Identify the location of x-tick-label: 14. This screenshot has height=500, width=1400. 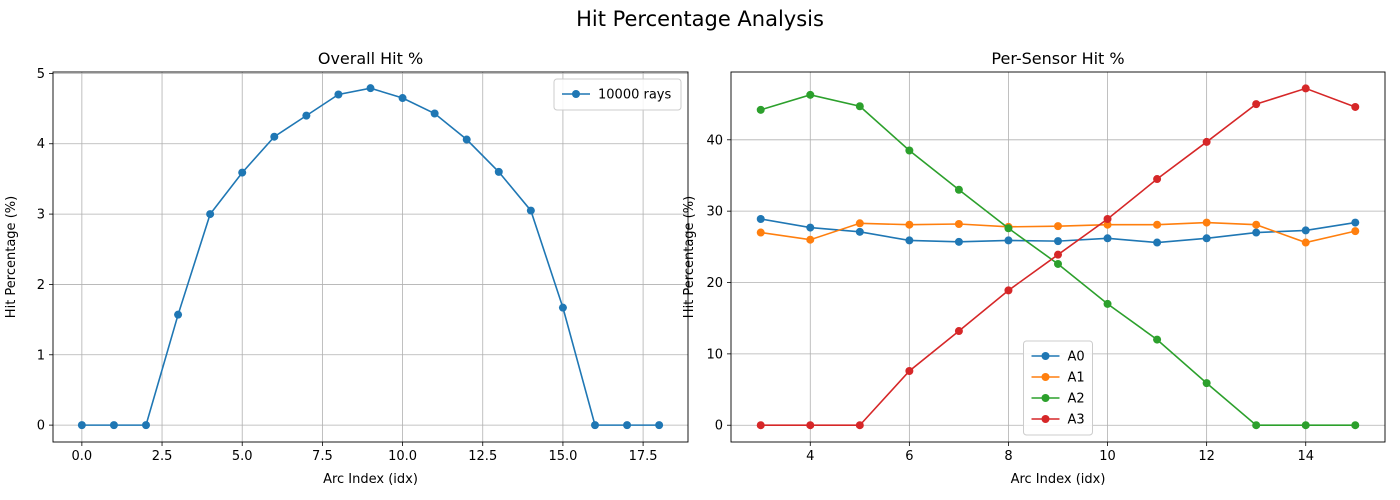
(1305, 456).